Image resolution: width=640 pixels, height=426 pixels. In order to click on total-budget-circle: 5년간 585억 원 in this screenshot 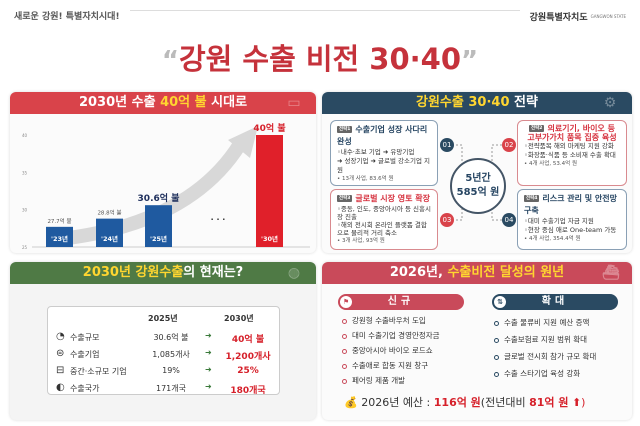, I will do `click(478, 186)`.